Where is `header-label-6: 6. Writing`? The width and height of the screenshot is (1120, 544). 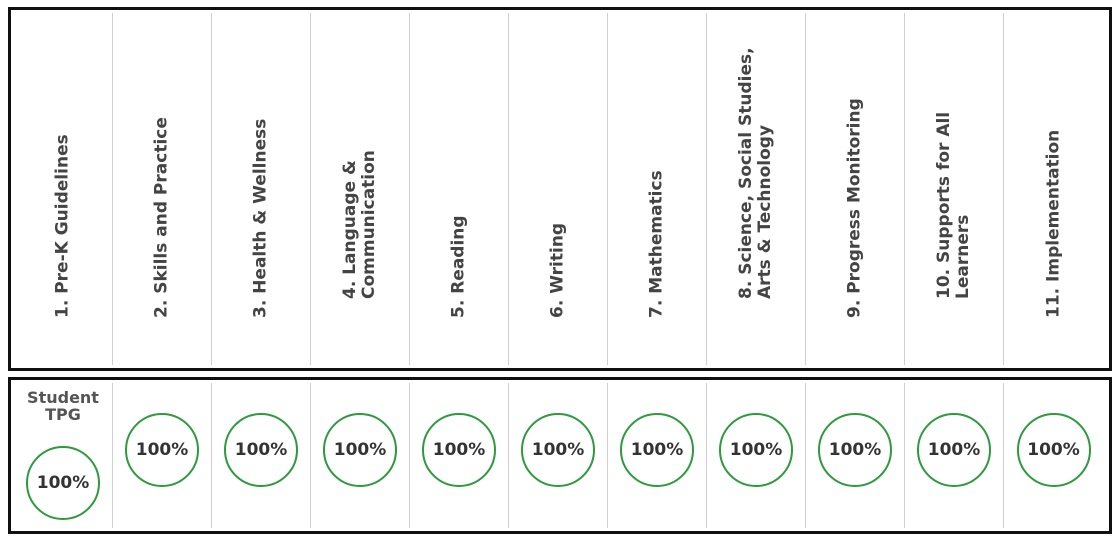 header-label-6: 6. Writing is located at coordinates (557, 270).